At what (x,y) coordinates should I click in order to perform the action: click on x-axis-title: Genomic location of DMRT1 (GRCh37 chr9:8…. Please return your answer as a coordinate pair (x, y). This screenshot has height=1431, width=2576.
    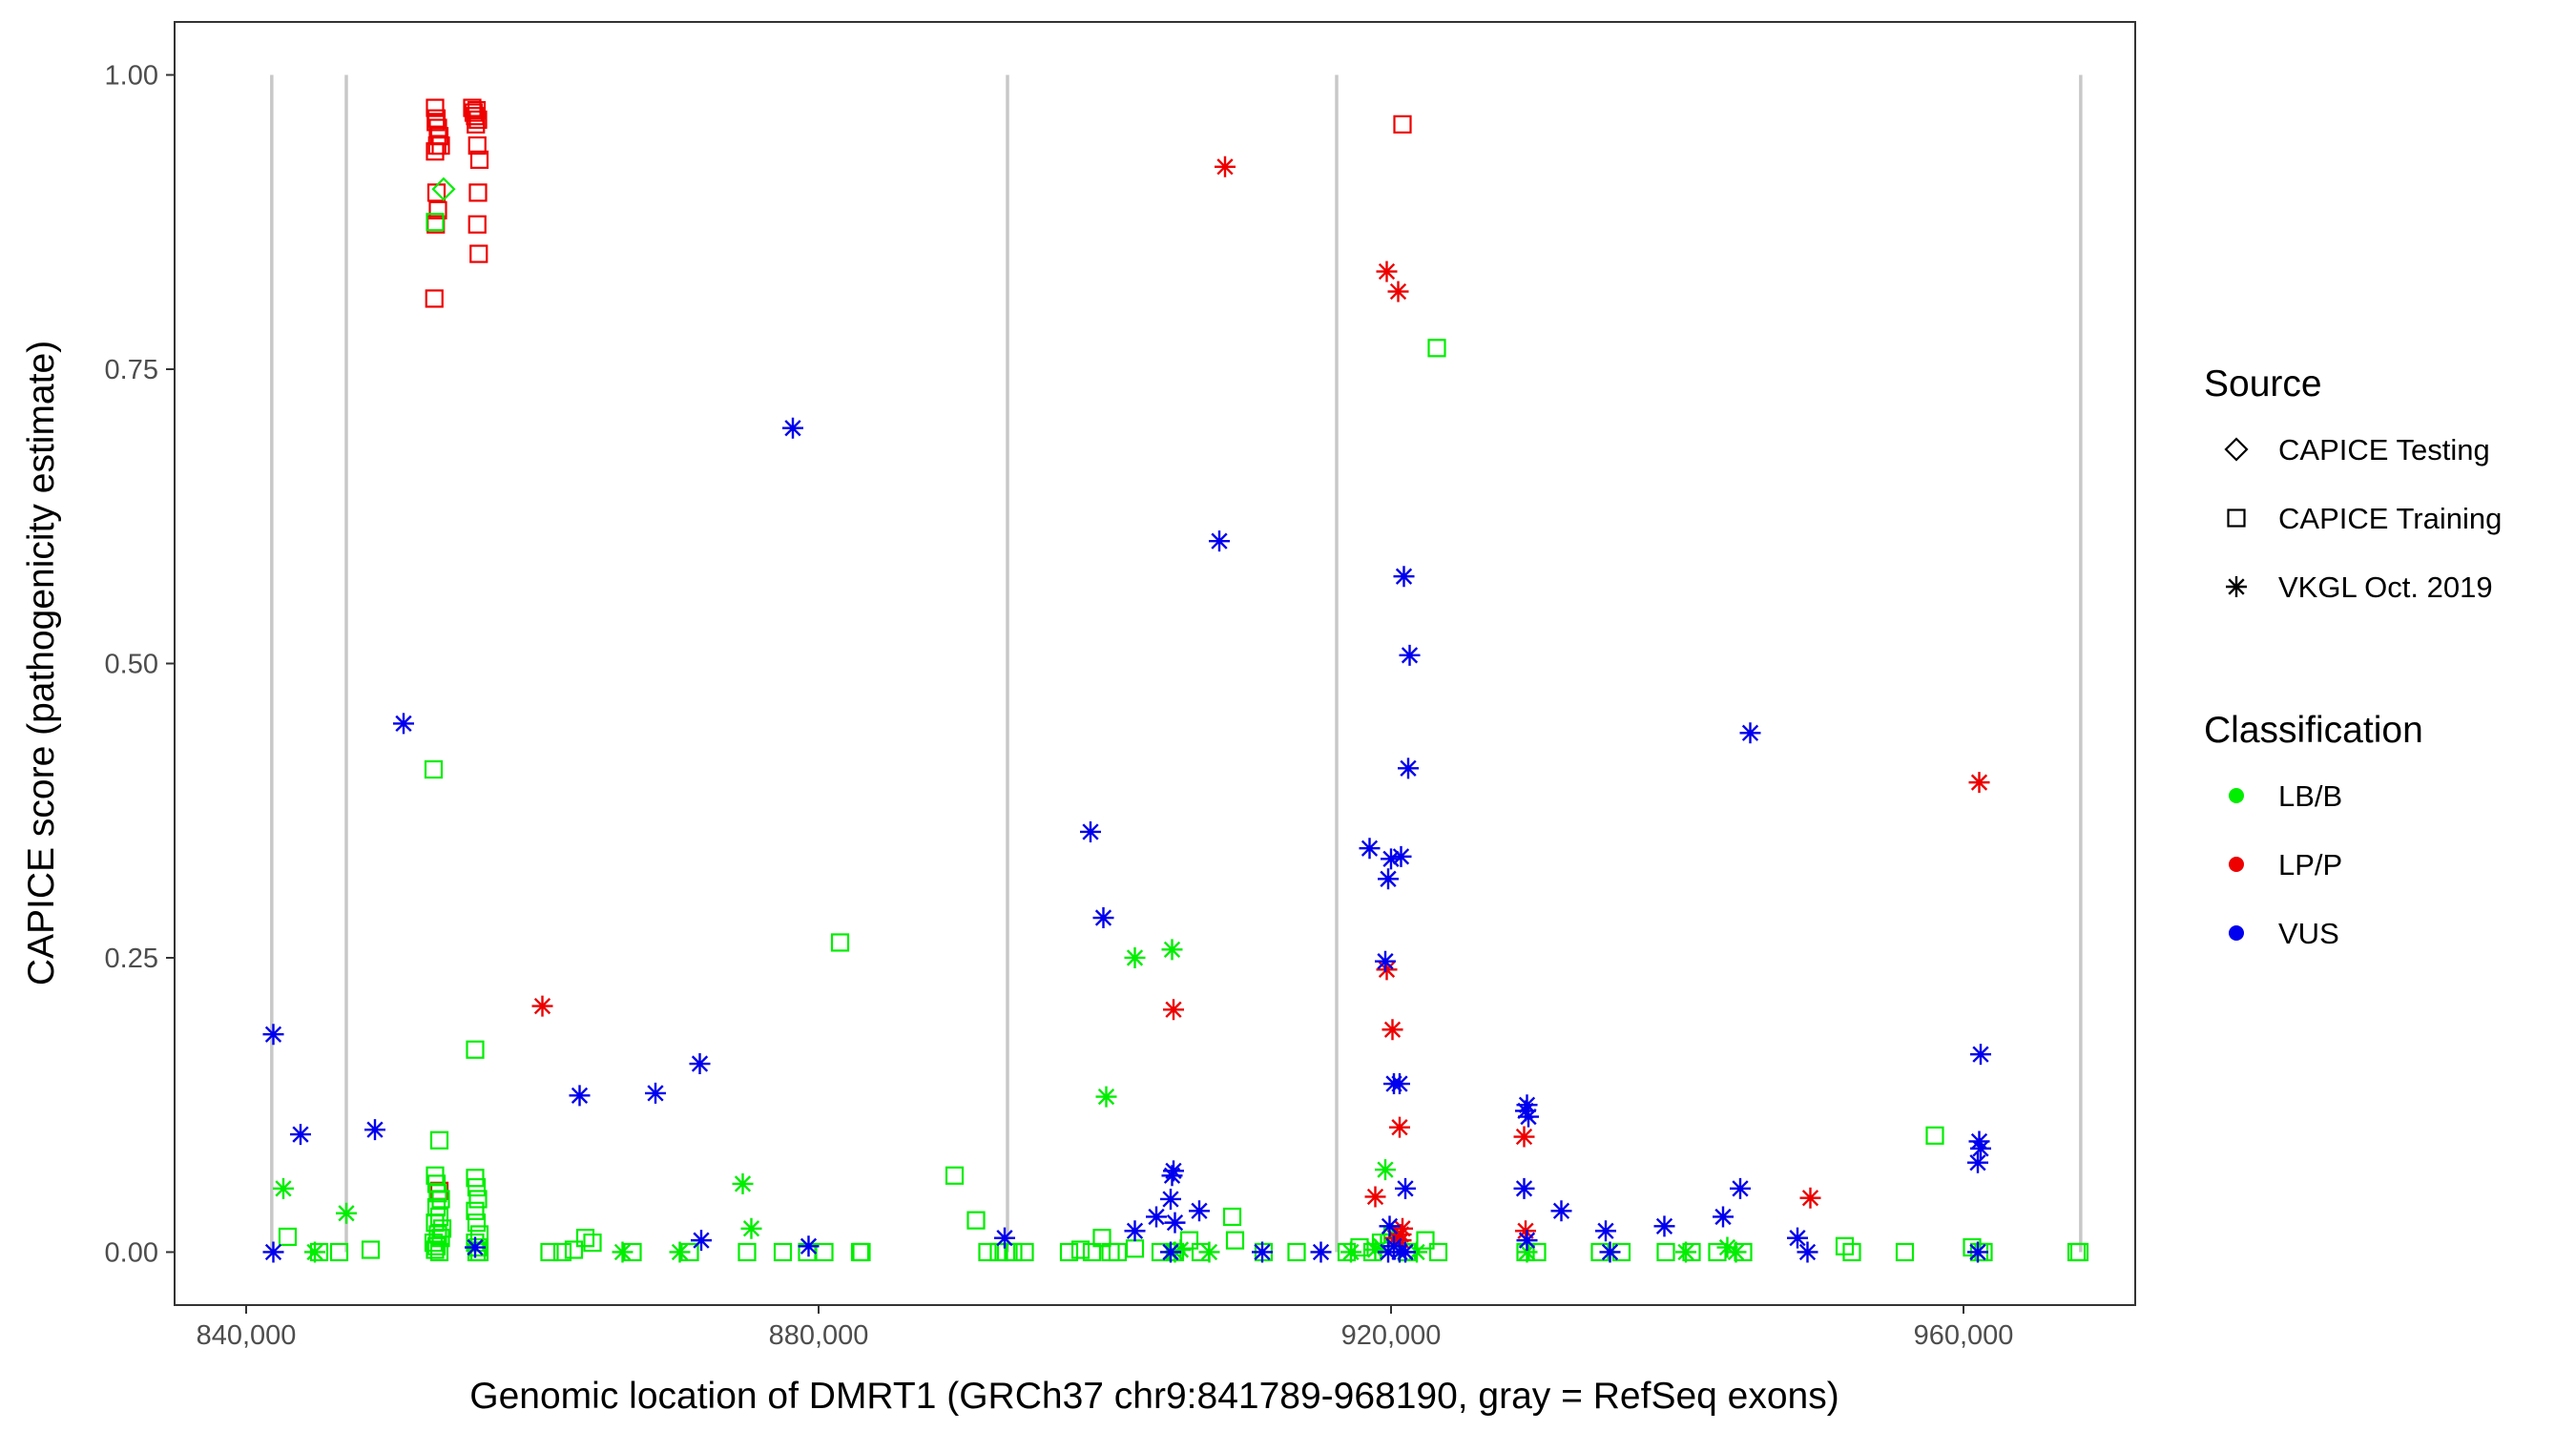
    Looking at the image, I should click on (1154, 1396).